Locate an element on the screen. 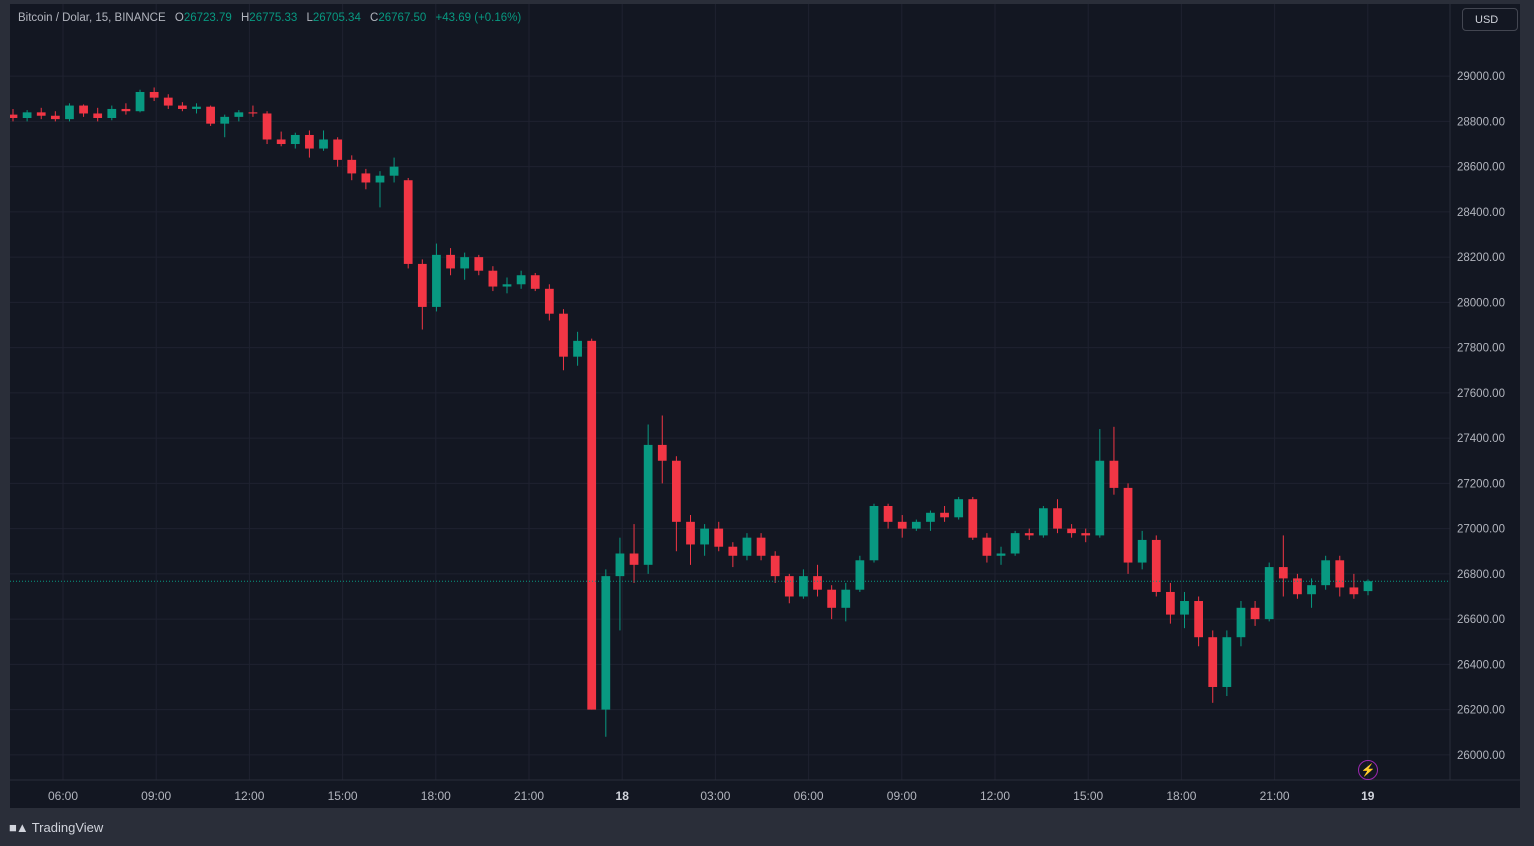  y-tick-label: 28200.00 is located at coordinates (1481, 258).